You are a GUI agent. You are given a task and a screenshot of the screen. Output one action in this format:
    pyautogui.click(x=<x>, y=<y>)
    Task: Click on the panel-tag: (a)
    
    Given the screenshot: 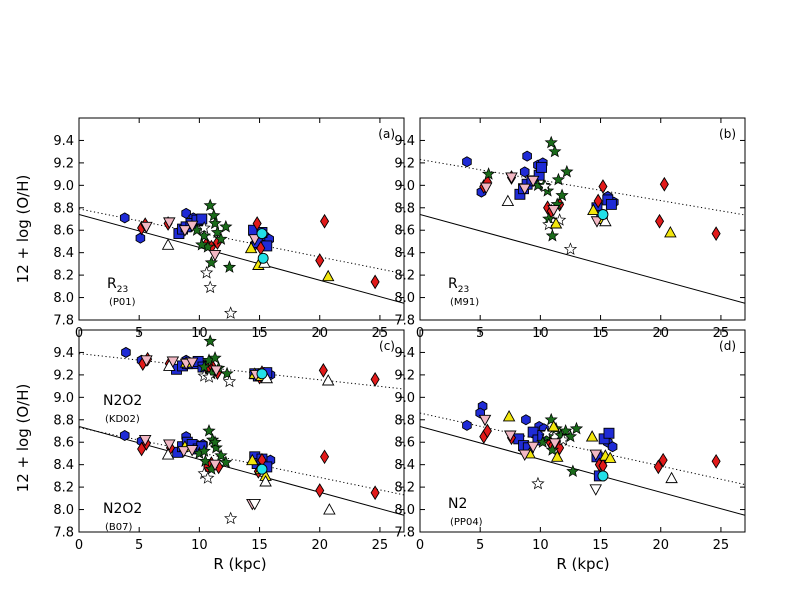 What is the action you would take?
    pyautogui.click(x=386, y=134)
    